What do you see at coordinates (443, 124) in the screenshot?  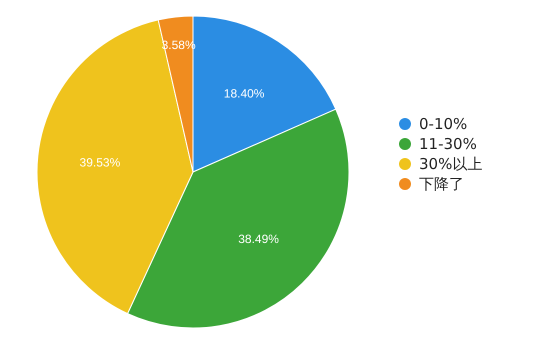 I see `legend-label: 0-10%` at bounding box center [443, 124].